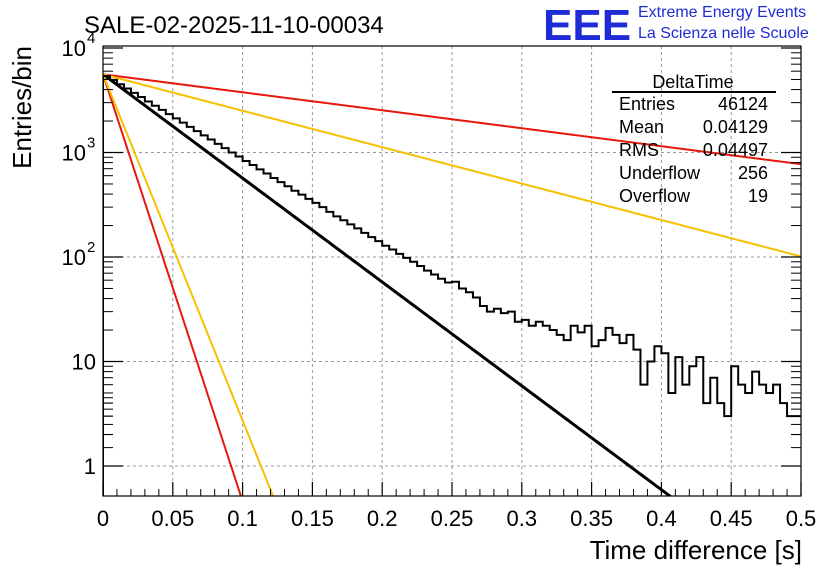 The height and width of the screenshot is (572, 836). What do you see at coordinates (382, 518) in the screenshot?
I see `x-tick-label: 0.2` at bounding box center [382, 518].